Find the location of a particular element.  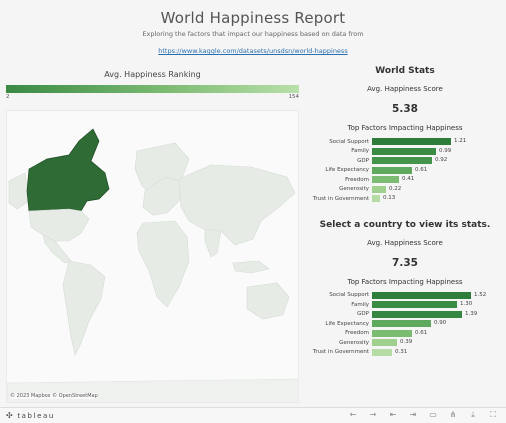

country-factors-title: Top Factors Impacting Happiness is located at coordinates (405, 281).